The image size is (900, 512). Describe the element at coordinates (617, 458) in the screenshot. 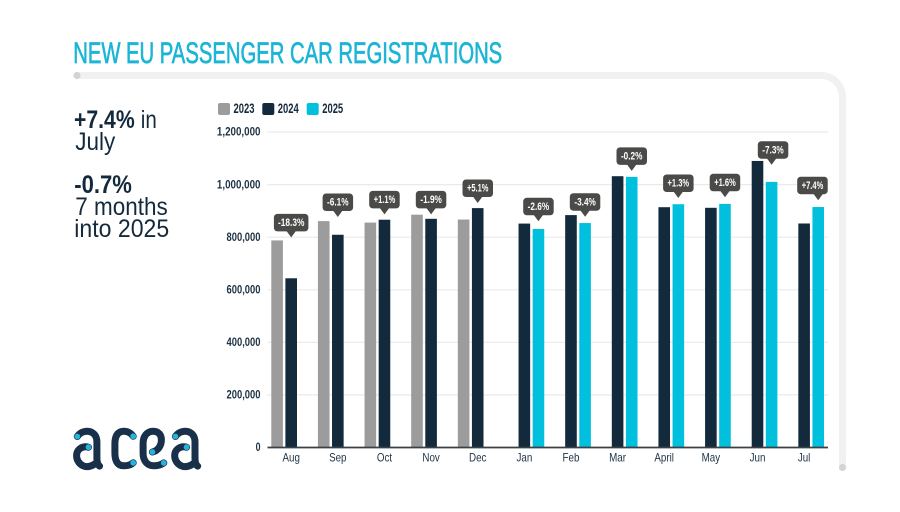

I see `svg-text: Mar` at that location.